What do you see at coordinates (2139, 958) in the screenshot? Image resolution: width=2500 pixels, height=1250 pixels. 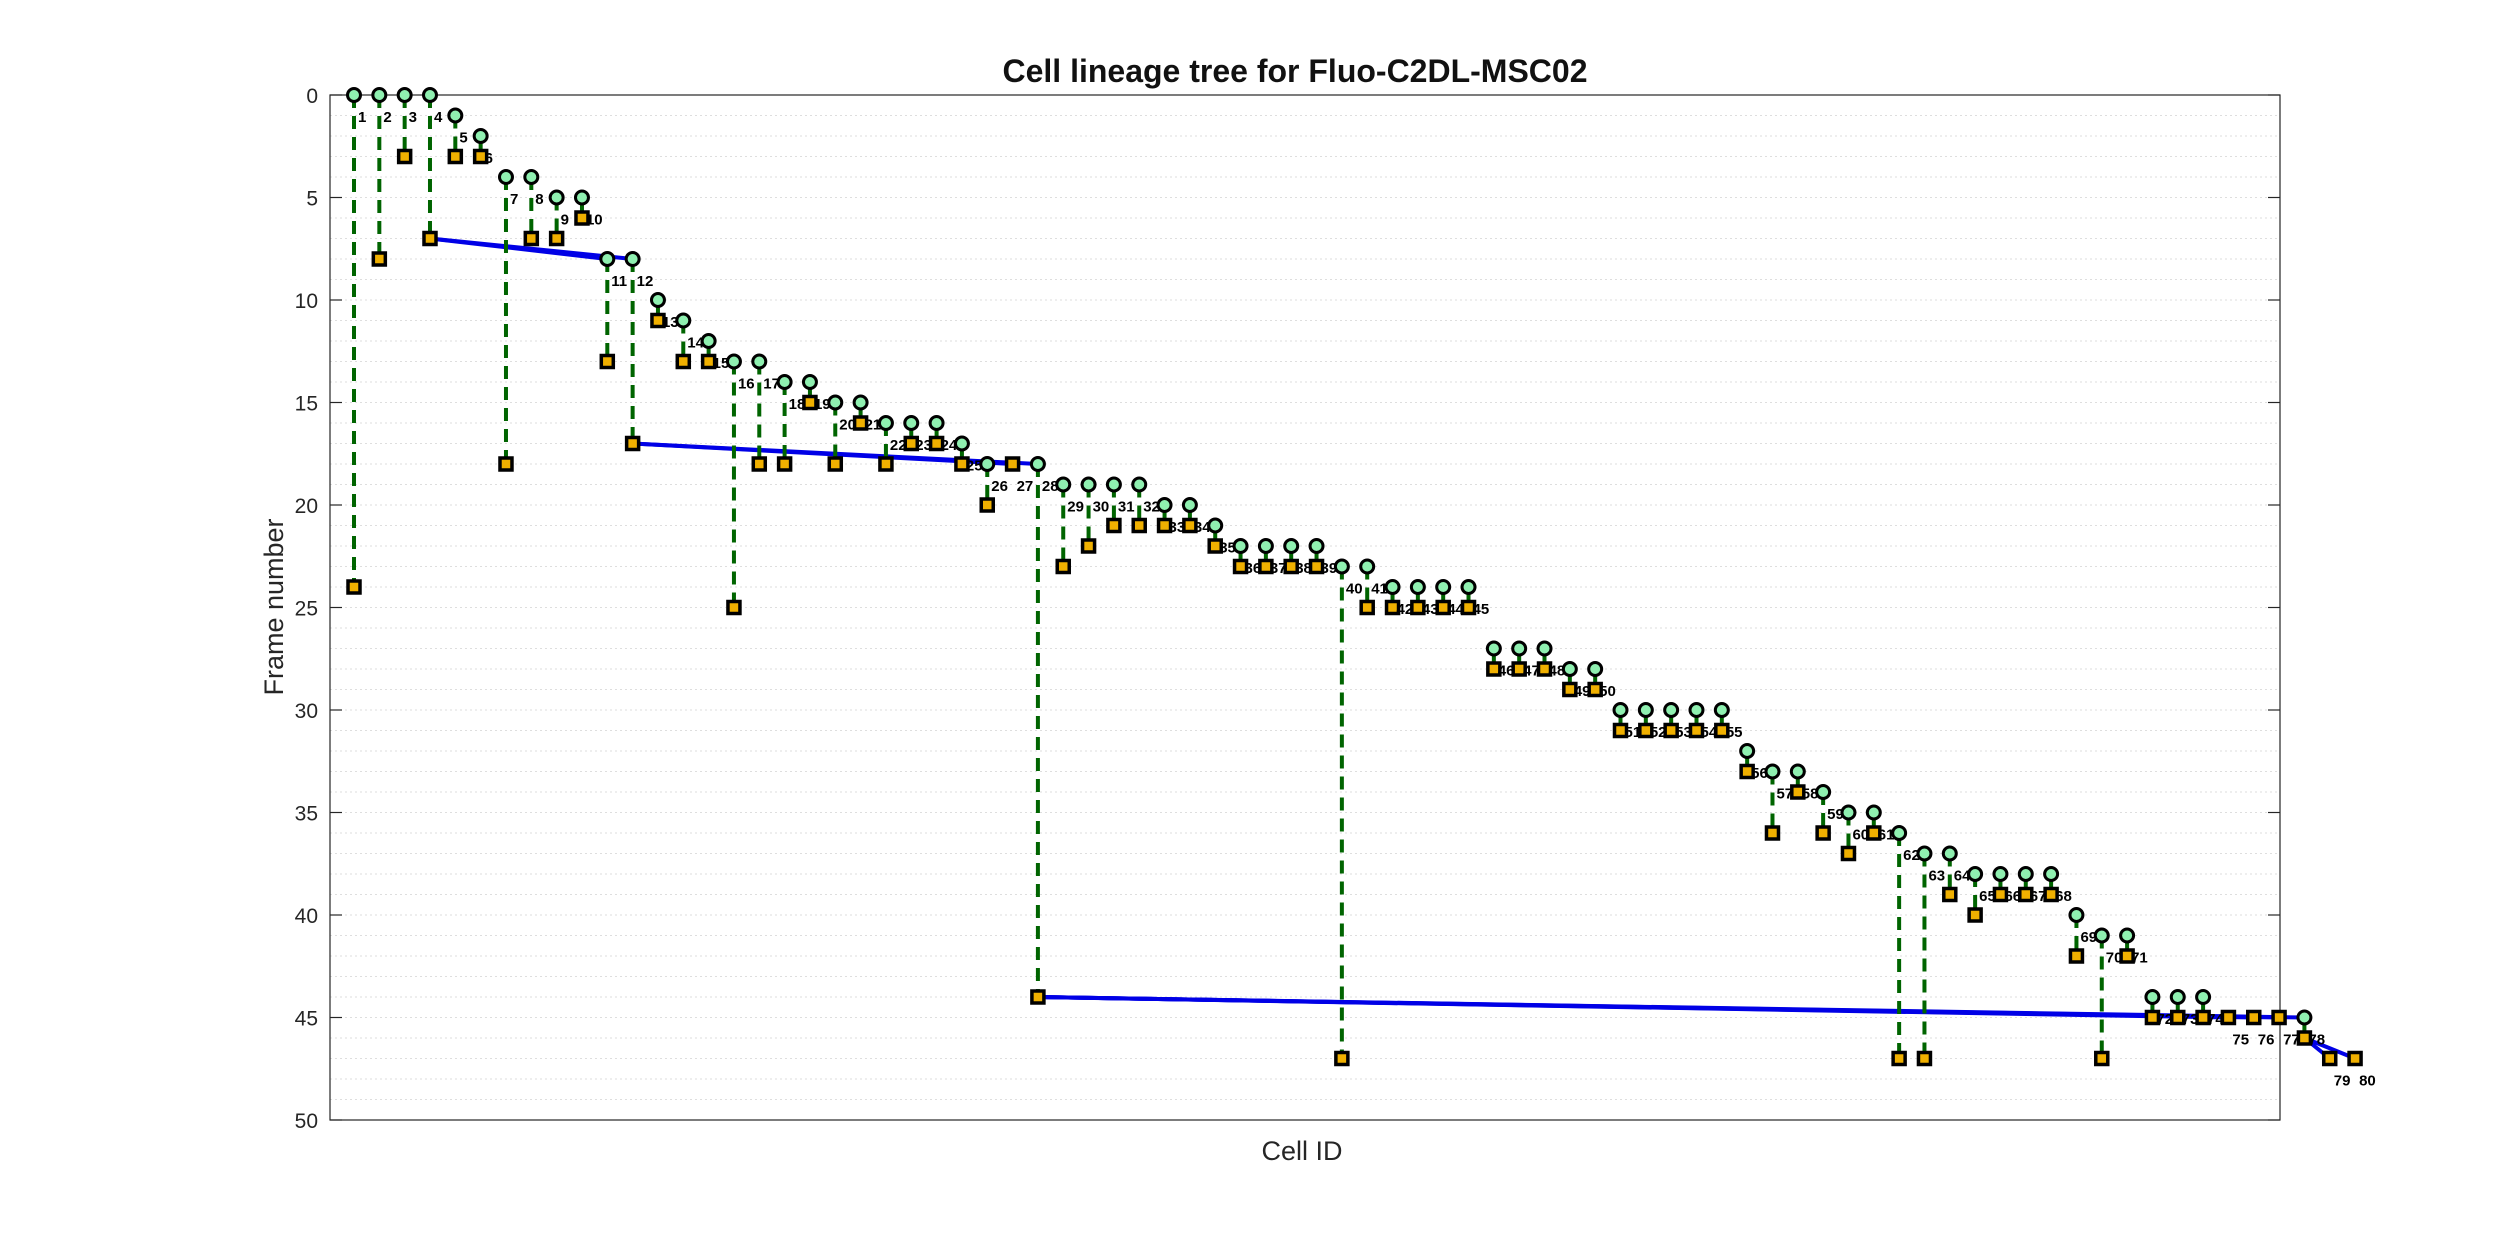 I see `cell-label-71: 71` at bounding box center [2139, 958].